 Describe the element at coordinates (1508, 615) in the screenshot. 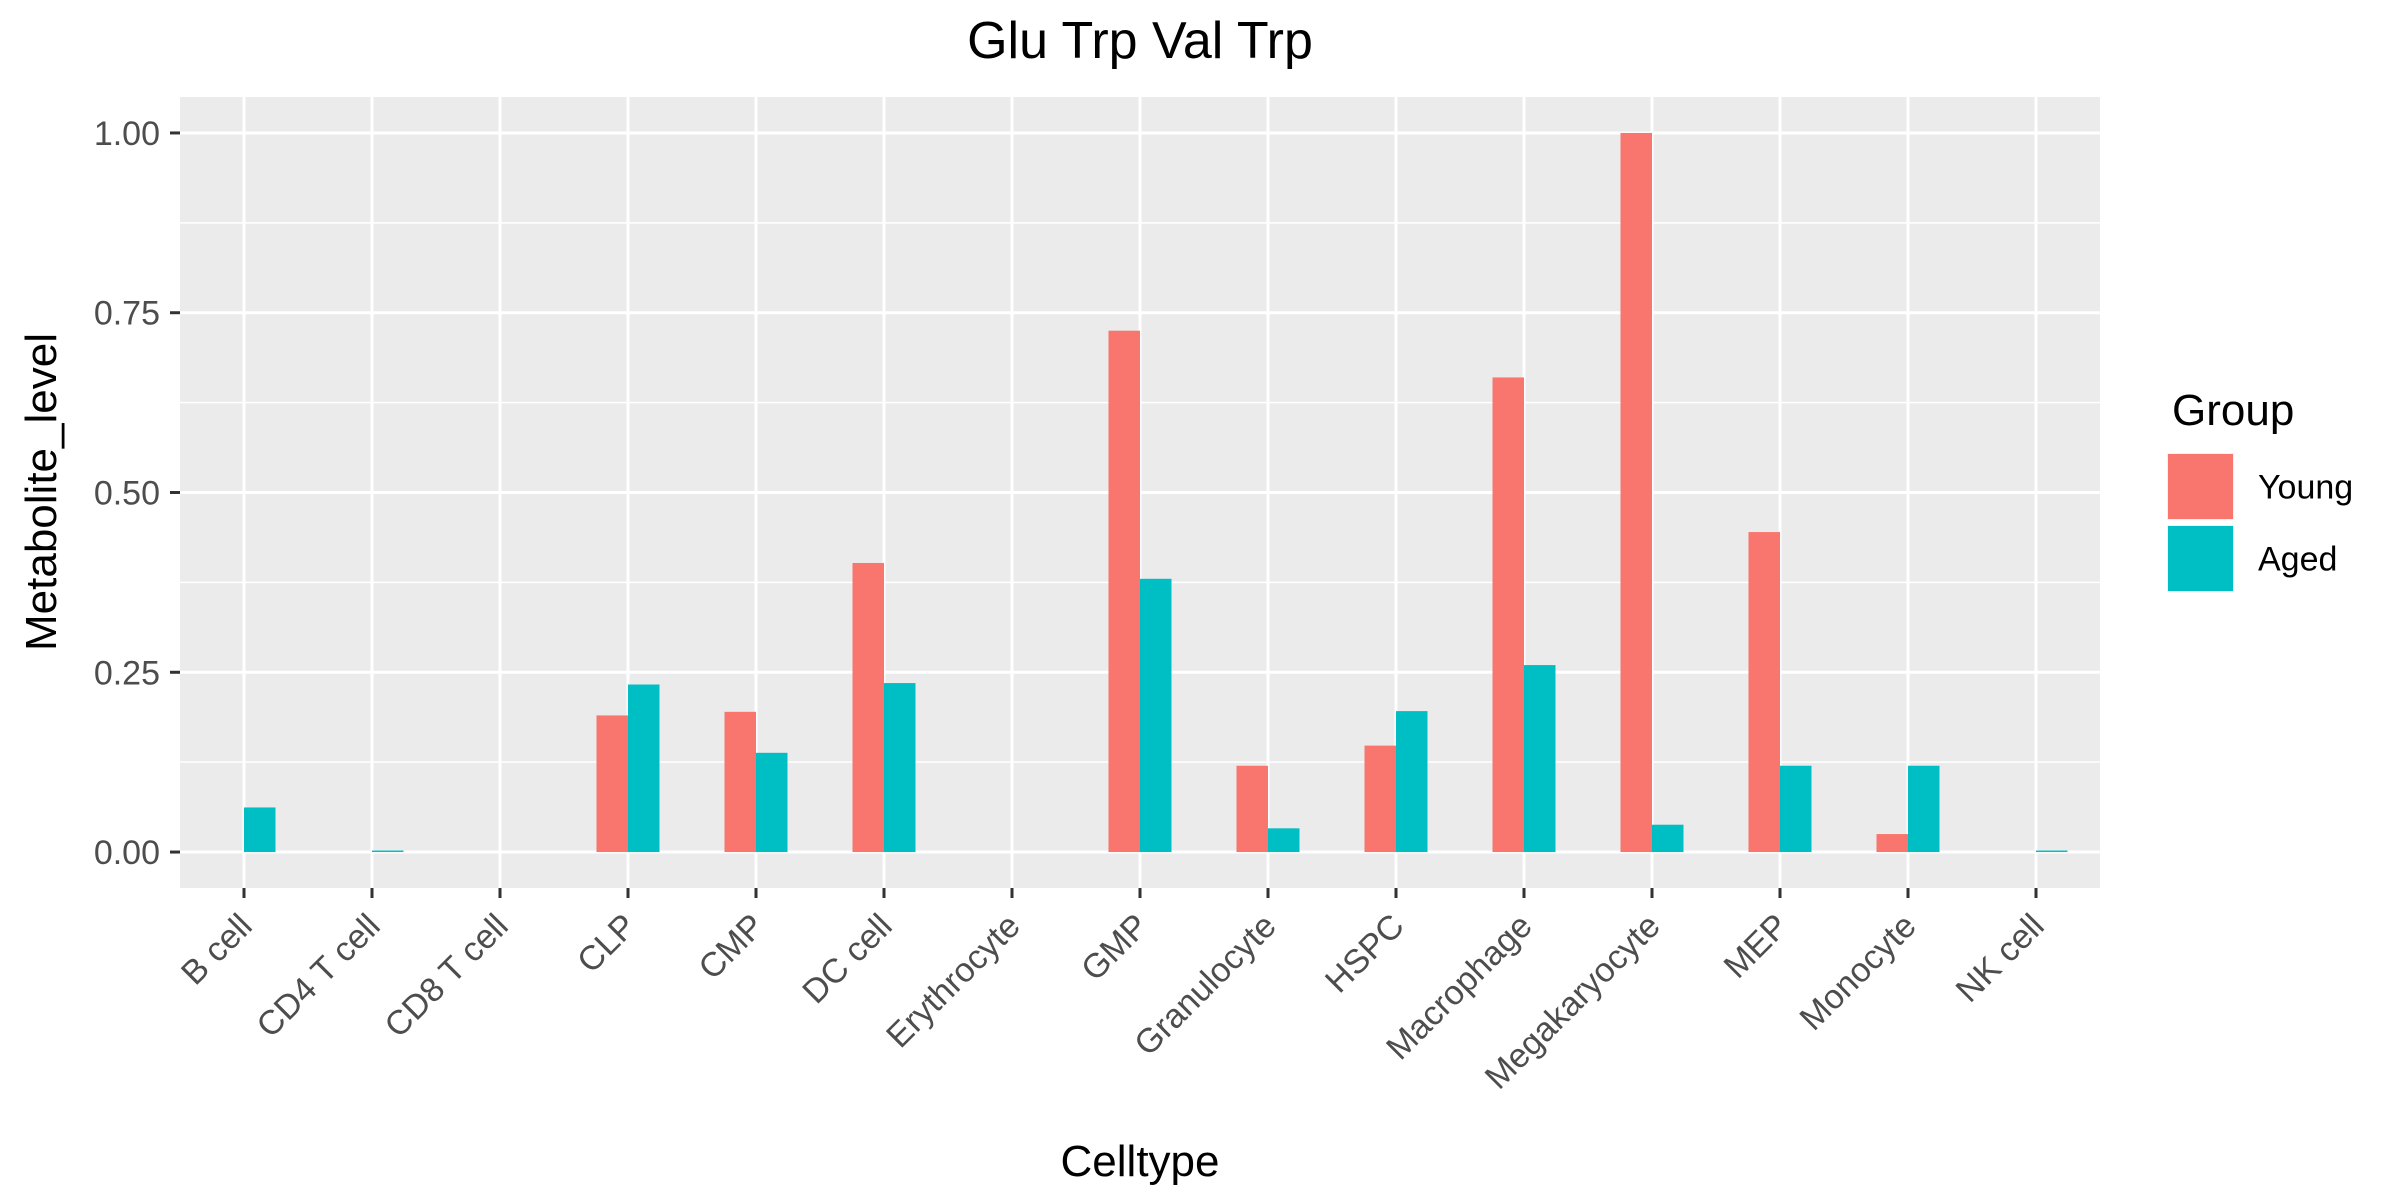

I see `bar-young-macrophage` at that location.